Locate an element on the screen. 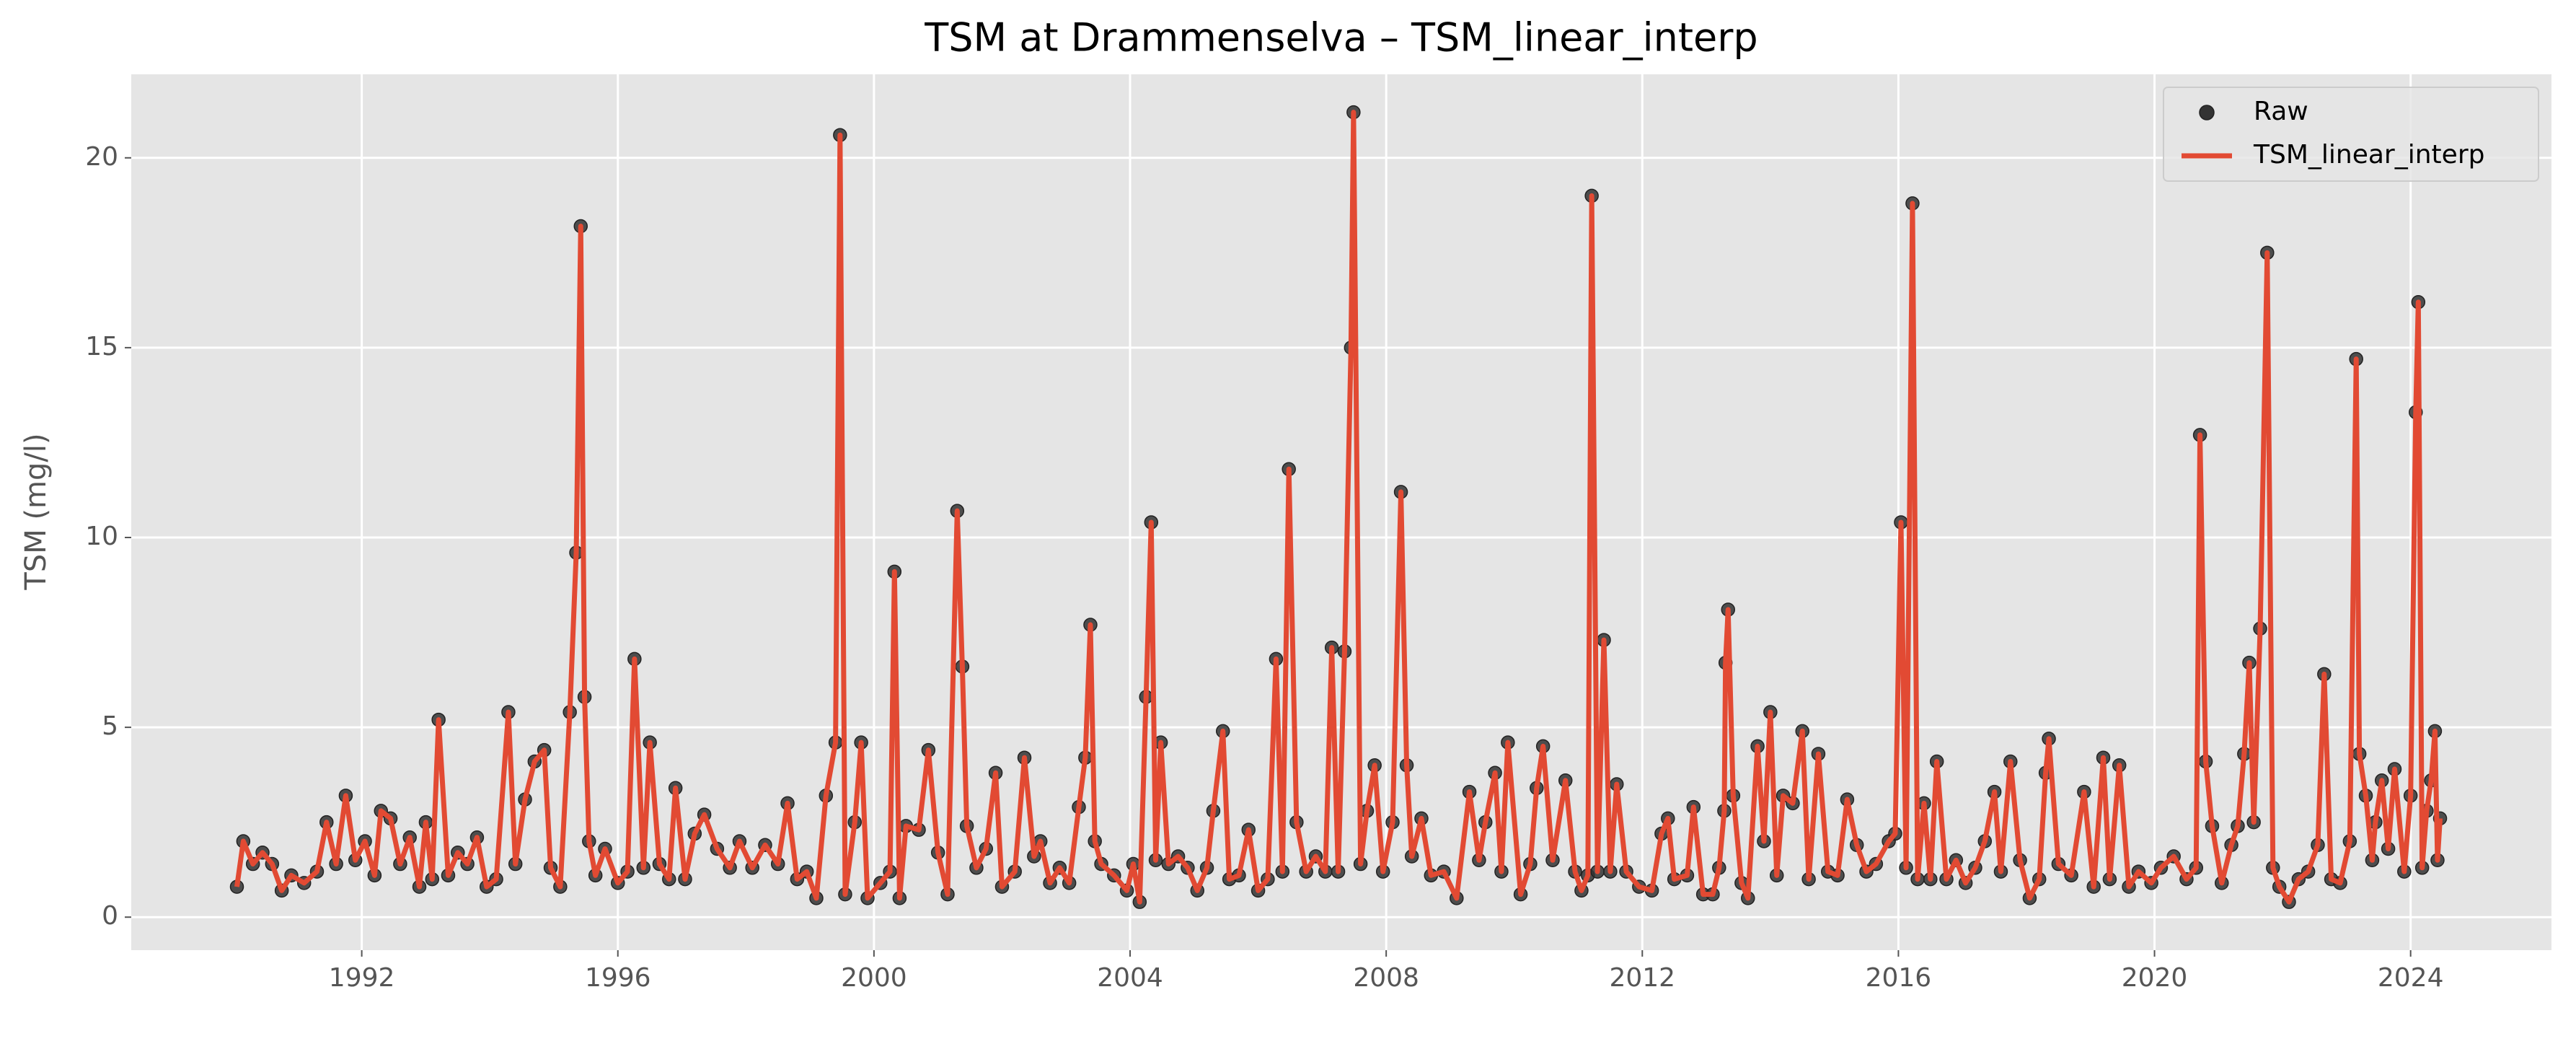 This screenshot has height=1062, width=2576. legend: Raw TSM_linear_interp is located at coordinates (2351, 134).